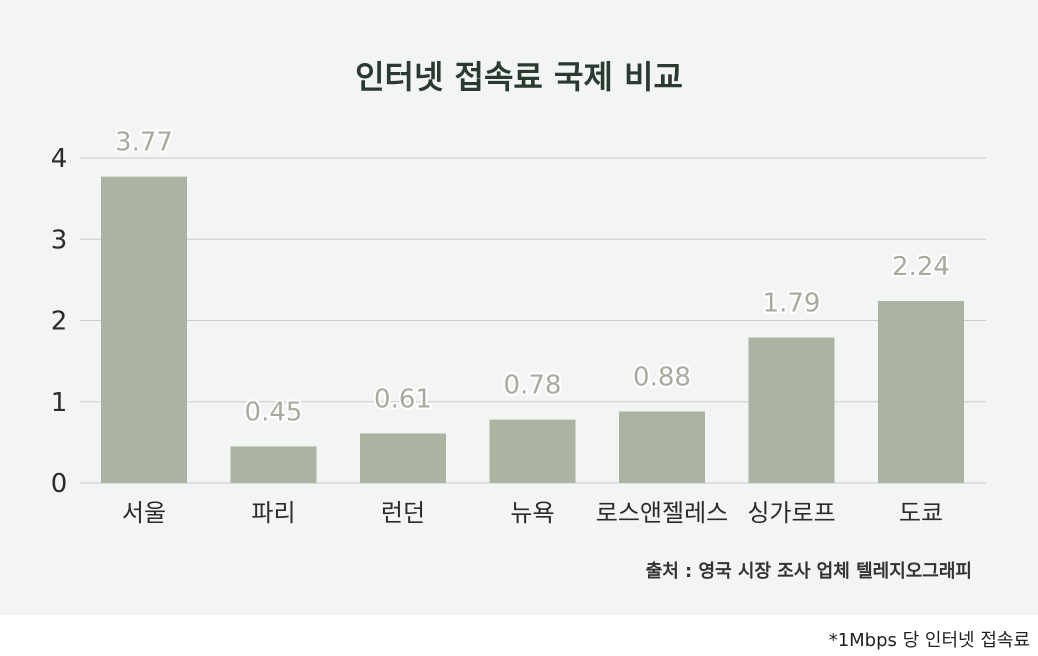 Image resolution: width=1038 pixels, height=656 pixels. I want to click on value-label: 0.61, so click(403, 399).